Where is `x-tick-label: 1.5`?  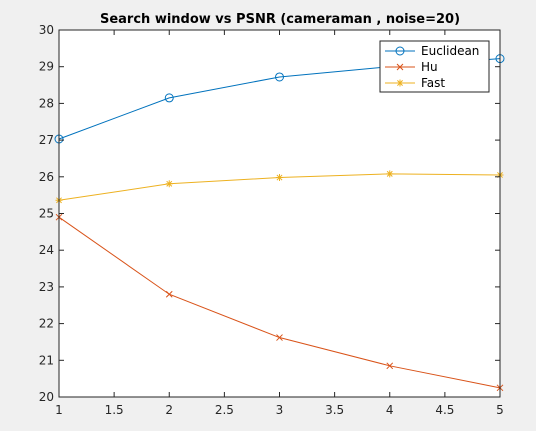
x-tick-label: 1.5 is located at coordinates (114, 410).